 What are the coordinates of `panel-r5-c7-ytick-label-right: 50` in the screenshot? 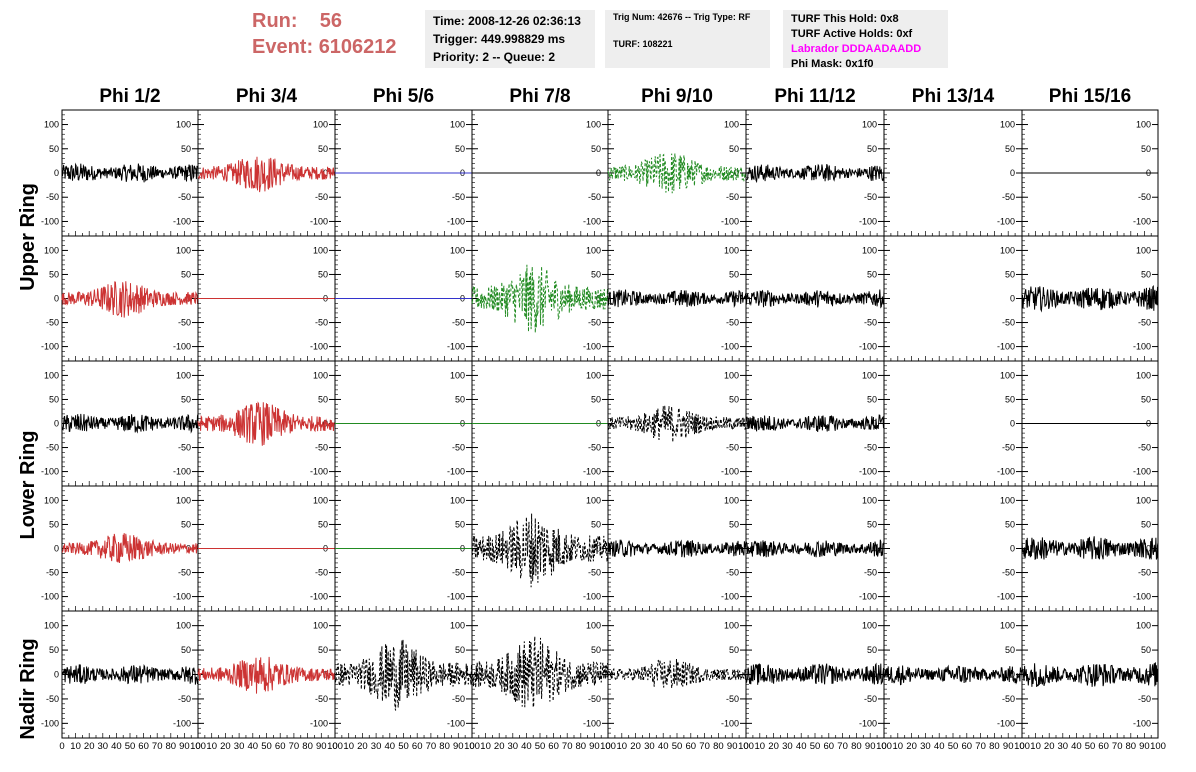 It's located at (1010, 650).